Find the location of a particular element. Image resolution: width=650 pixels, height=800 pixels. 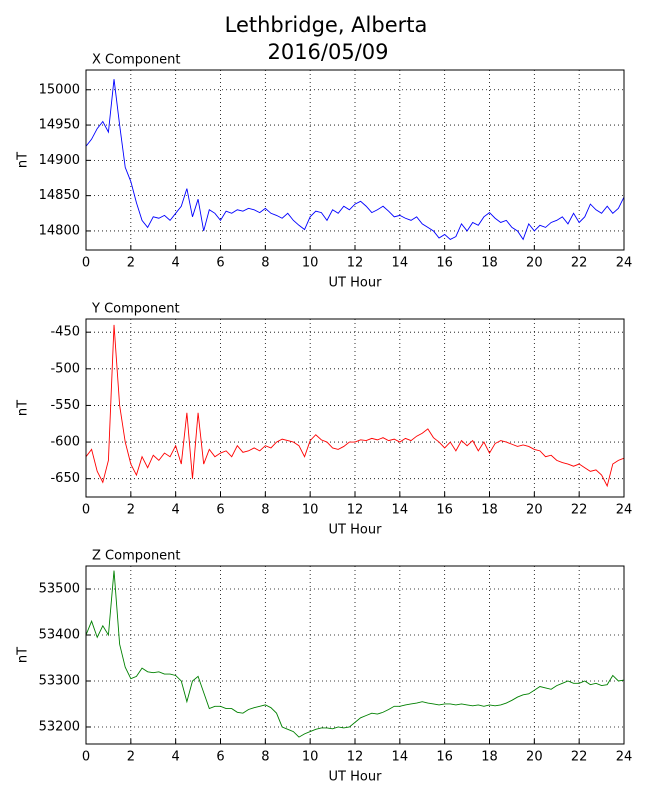

figure-subtitle: 2016/05/09 is located at coordinates (327, 52).